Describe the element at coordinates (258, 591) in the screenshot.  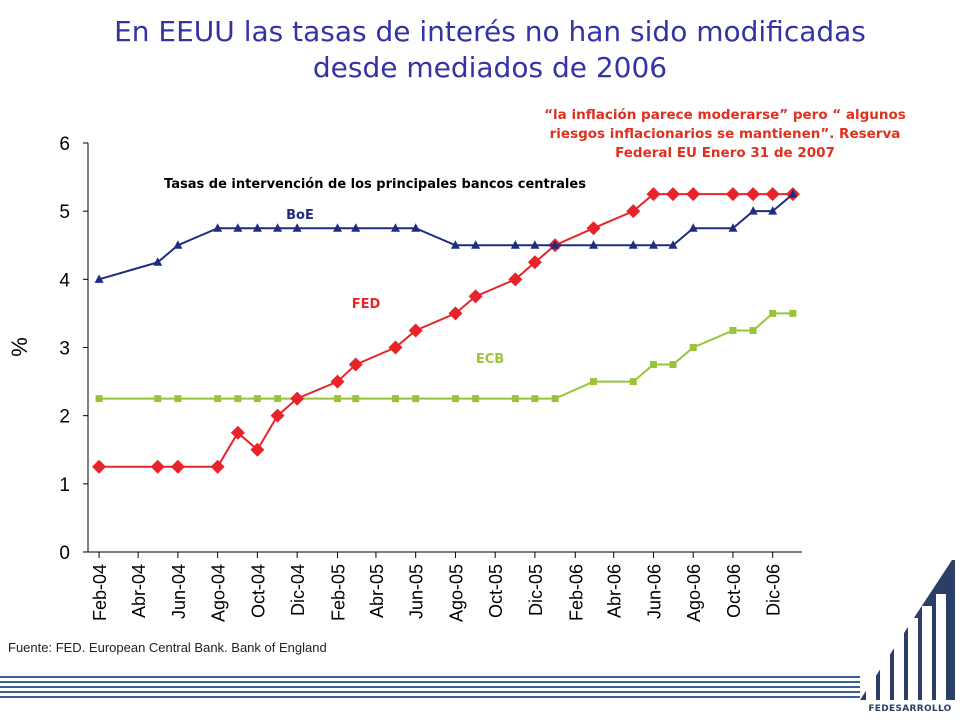
I see `x-tick-label: Oct-04` at that location.